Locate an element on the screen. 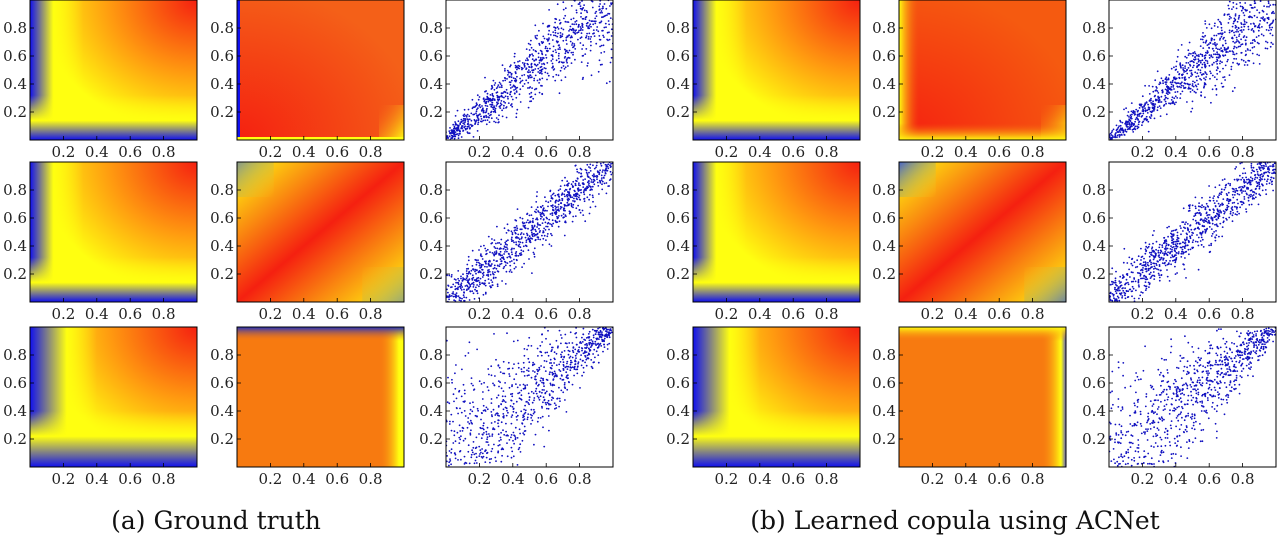 This screenshot has height=541, width=1281. y-tick-label: 0.6 is located at coordinates (431, 218).